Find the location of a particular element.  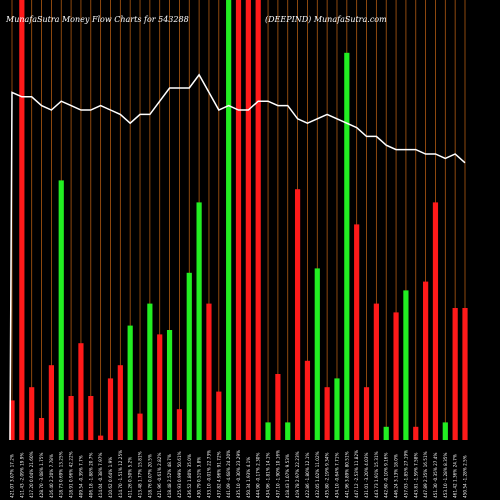

x-tick-label: 446.24 3.13% 18.0% is located at coordinates (396, 476).